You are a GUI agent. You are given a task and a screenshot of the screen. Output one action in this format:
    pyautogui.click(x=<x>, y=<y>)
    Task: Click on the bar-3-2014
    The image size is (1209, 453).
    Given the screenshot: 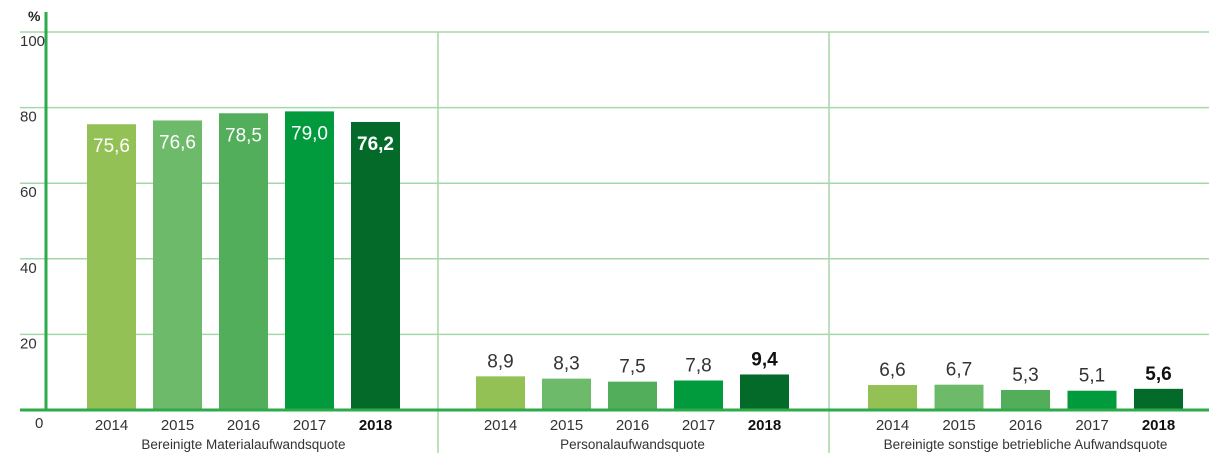 What is the action you would take?
    pyautogui.click(x=892, y=397)
    